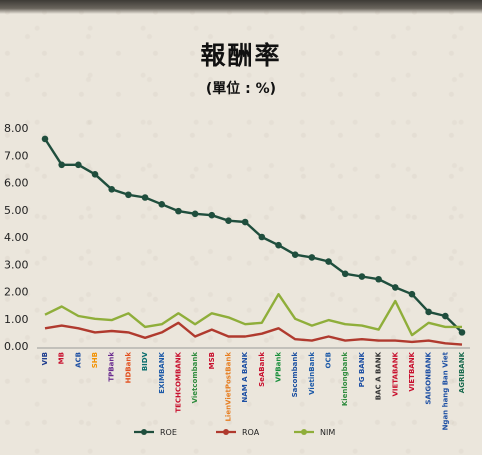 The height and width of the screenshot is (455, 482). What do you see at coordinates (238, 432) in the screenshot?
I see `legend-item-roa: ROA` at bounding box center [238, 432].